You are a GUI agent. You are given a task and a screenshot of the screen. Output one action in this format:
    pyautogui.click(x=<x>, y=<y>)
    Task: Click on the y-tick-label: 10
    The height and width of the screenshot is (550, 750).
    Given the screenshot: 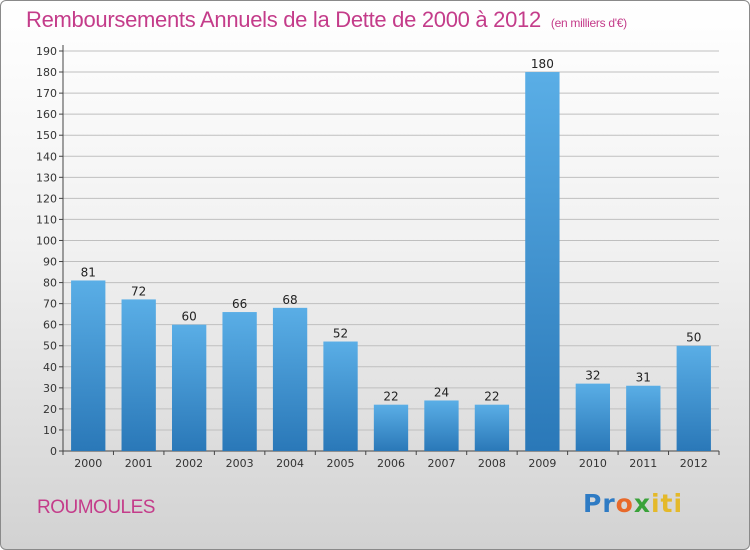 What is the action you would take?
    pyautogui.click(x=50, y=430)
    